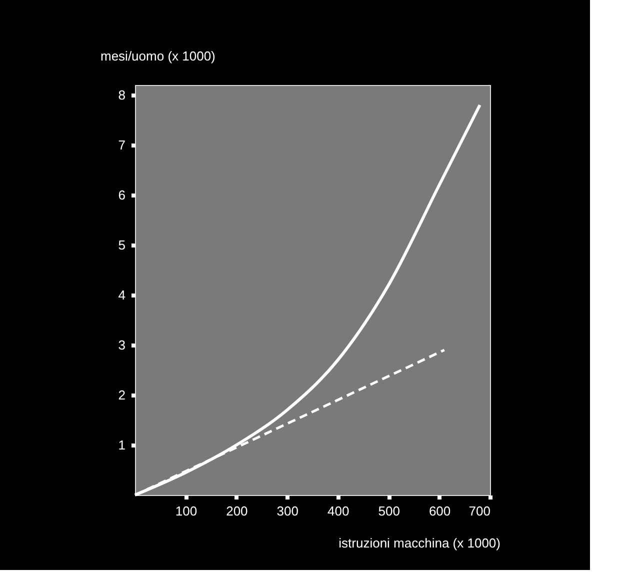  I want to click on x-tick-label: 700, so click(479, 511).